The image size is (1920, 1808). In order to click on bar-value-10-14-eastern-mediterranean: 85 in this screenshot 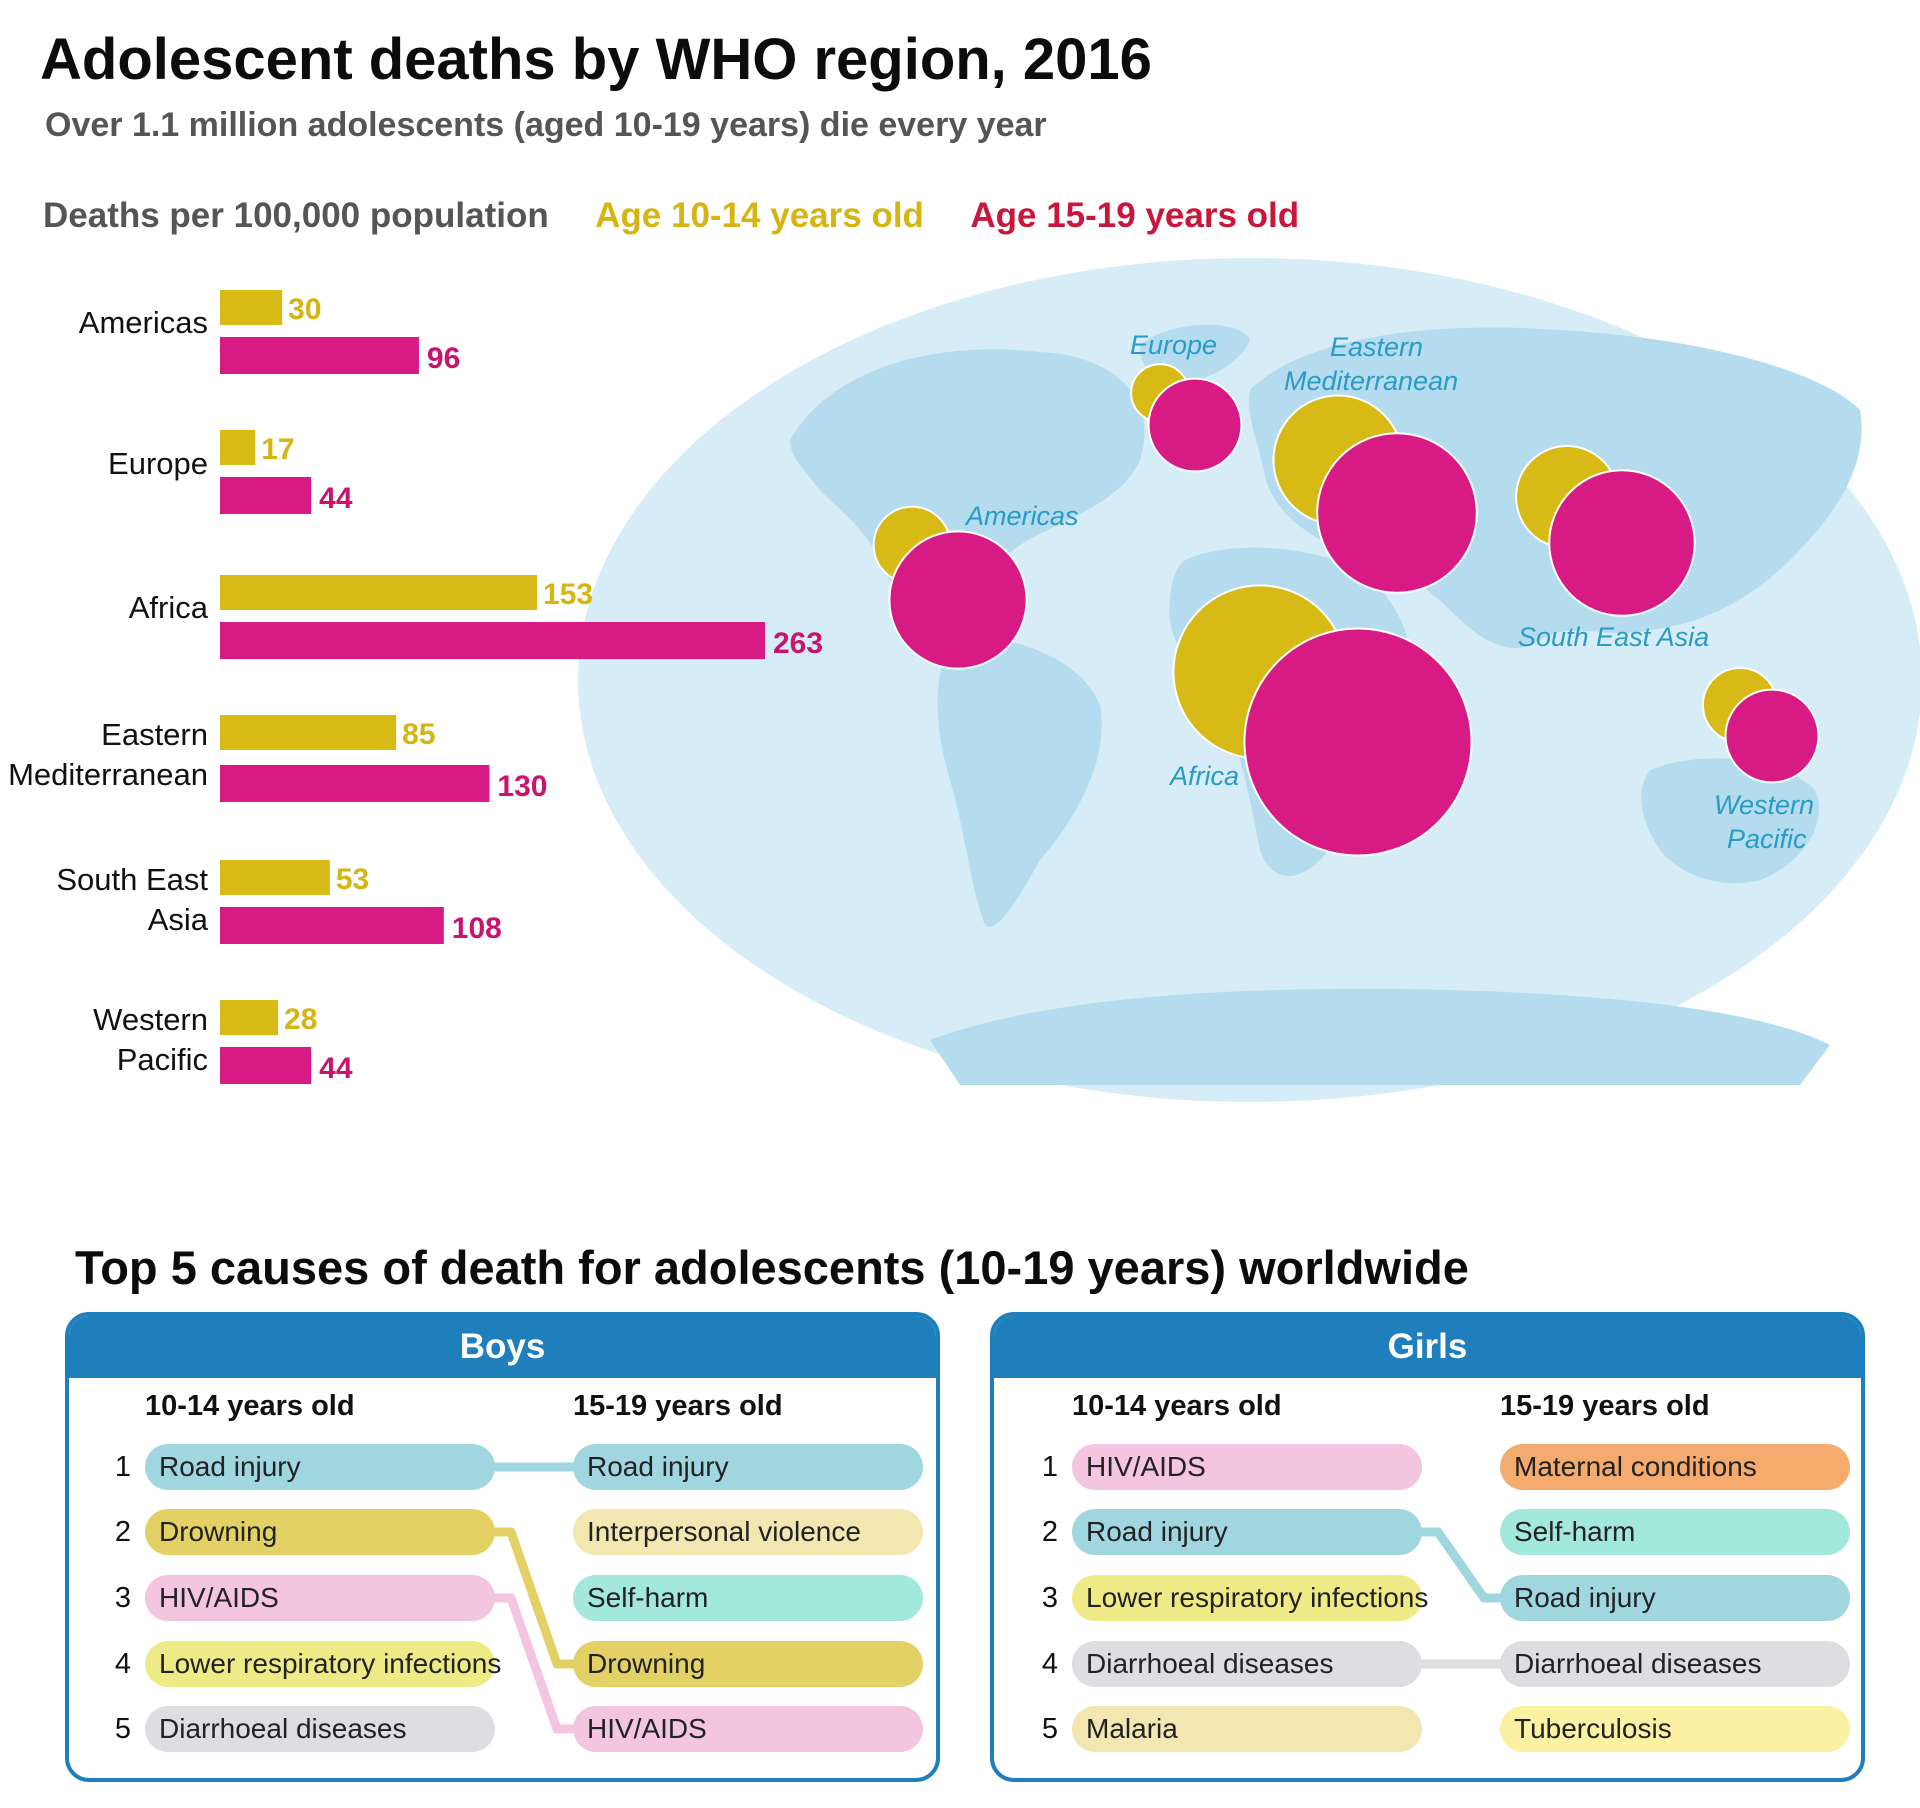, I will do `click(418, 734)`.